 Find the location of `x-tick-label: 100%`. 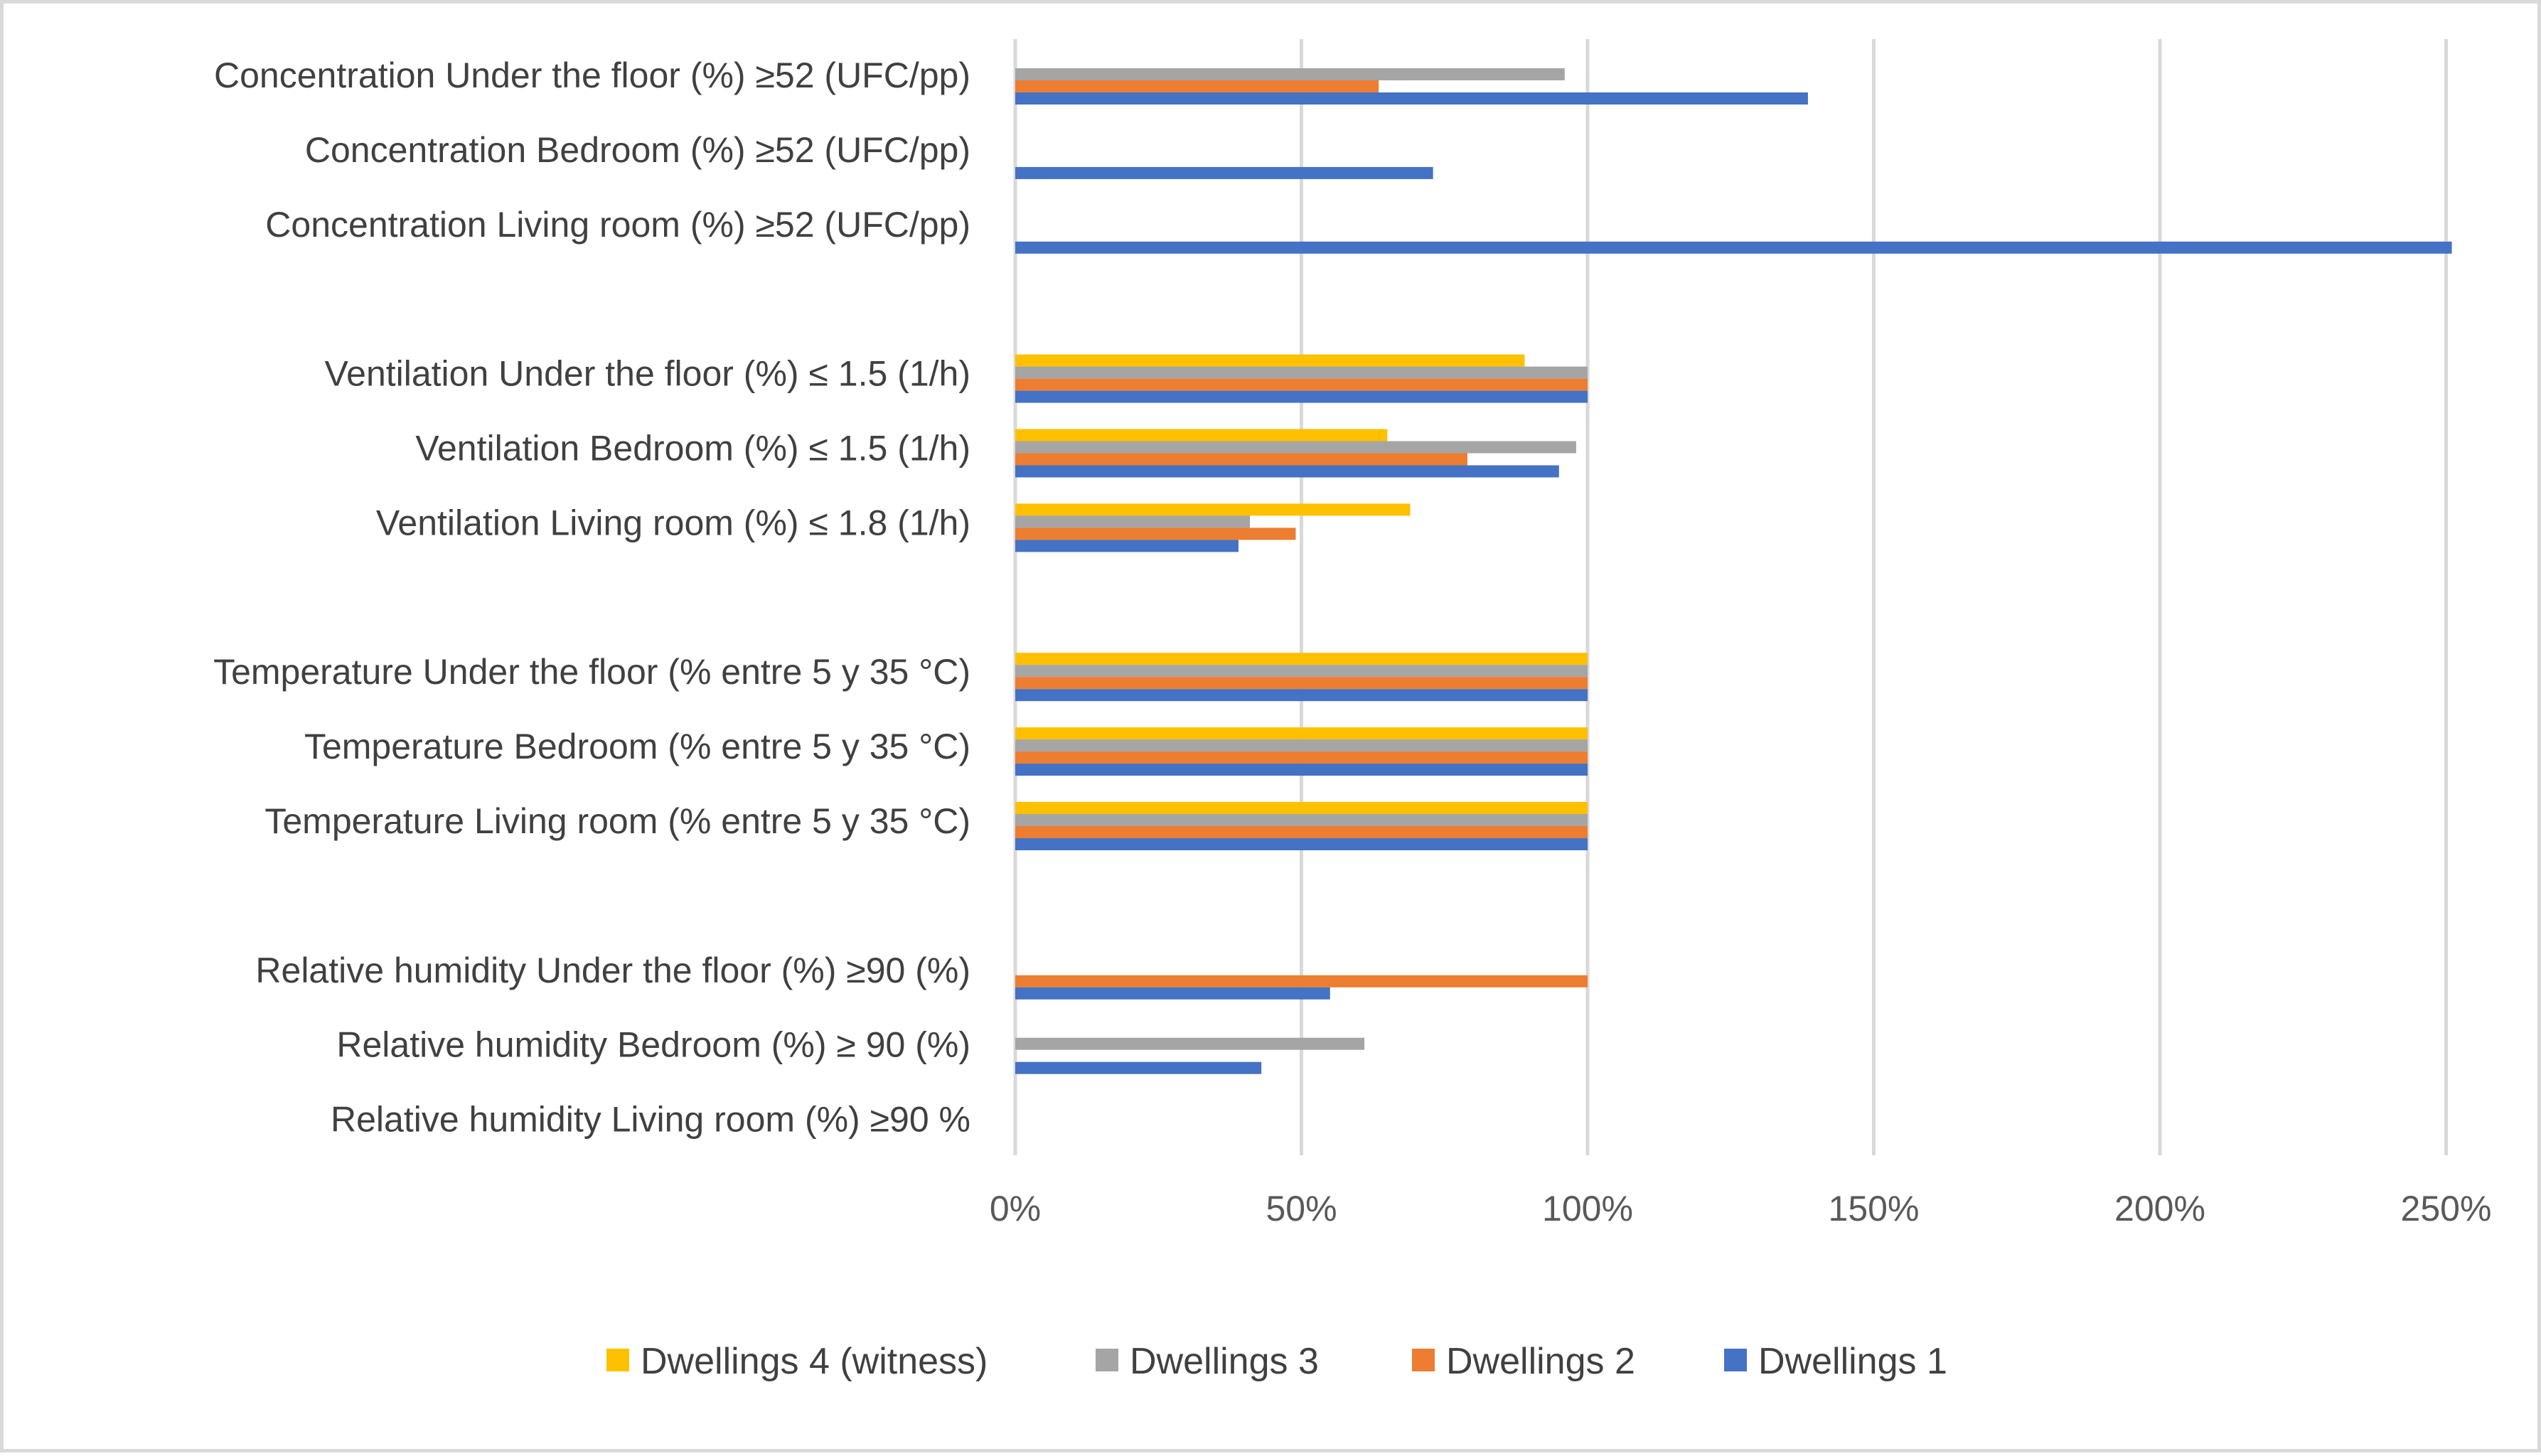

x-tick-label: 100% is located at coordinates (1587, 1208).